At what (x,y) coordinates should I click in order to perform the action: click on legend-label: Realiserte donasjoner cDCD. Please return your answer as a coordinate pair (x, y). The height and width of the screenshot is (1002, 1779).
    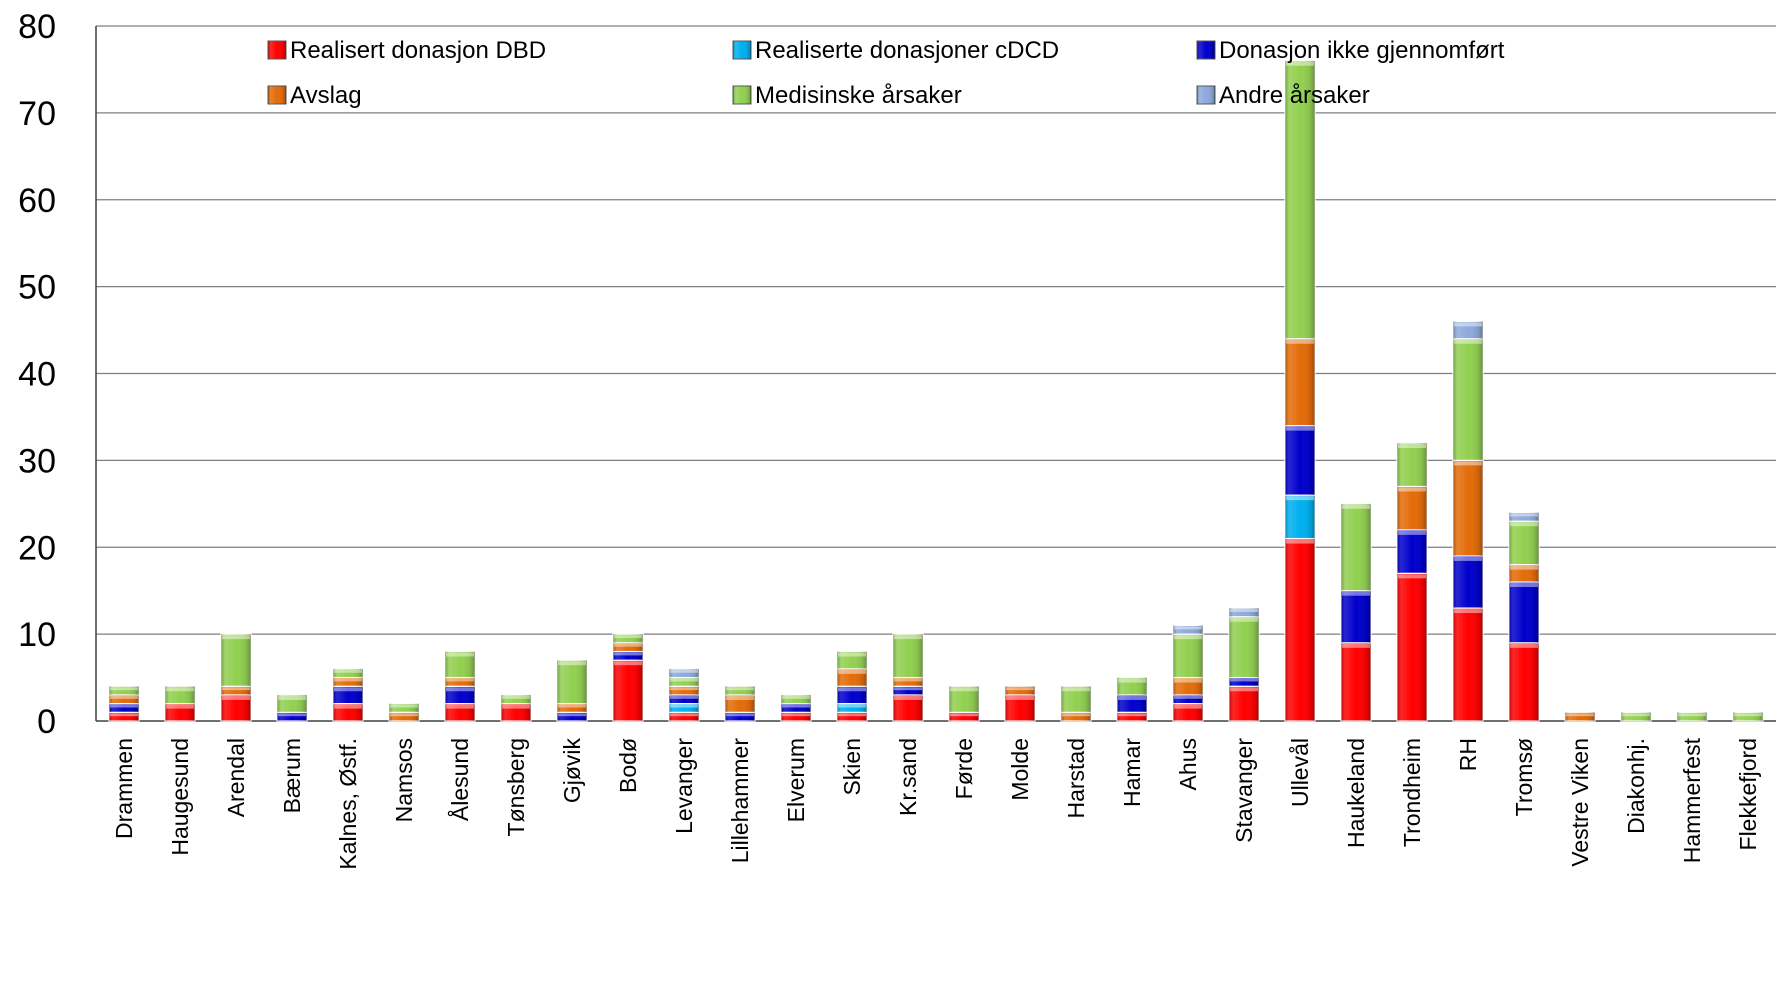
    Looking at the image, I should click on (907, 50).